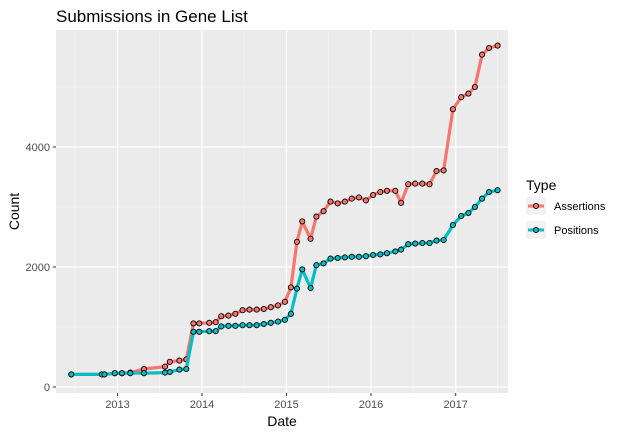  I want to click on x-tick-label: 2017, so click(455, 405).